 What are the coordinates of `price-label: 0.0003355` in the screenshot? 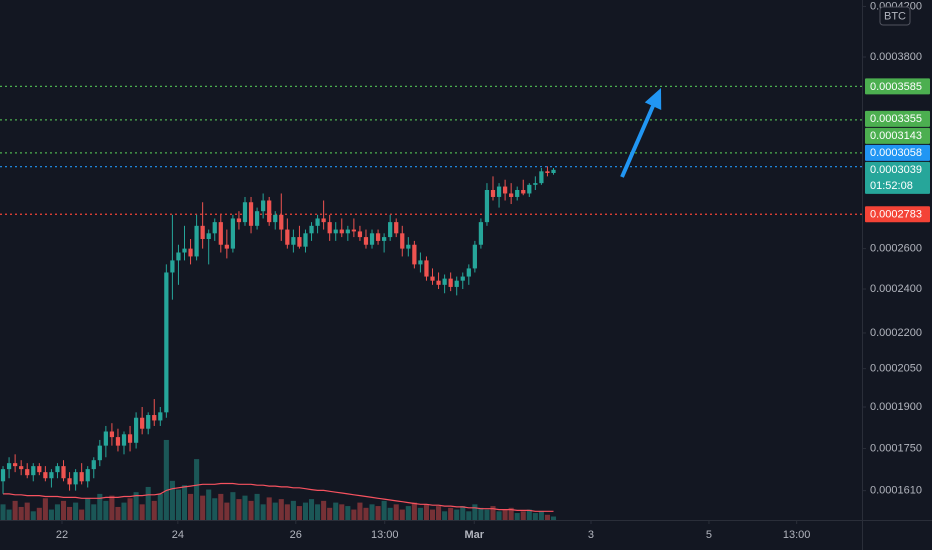 It's located at (896, 119).